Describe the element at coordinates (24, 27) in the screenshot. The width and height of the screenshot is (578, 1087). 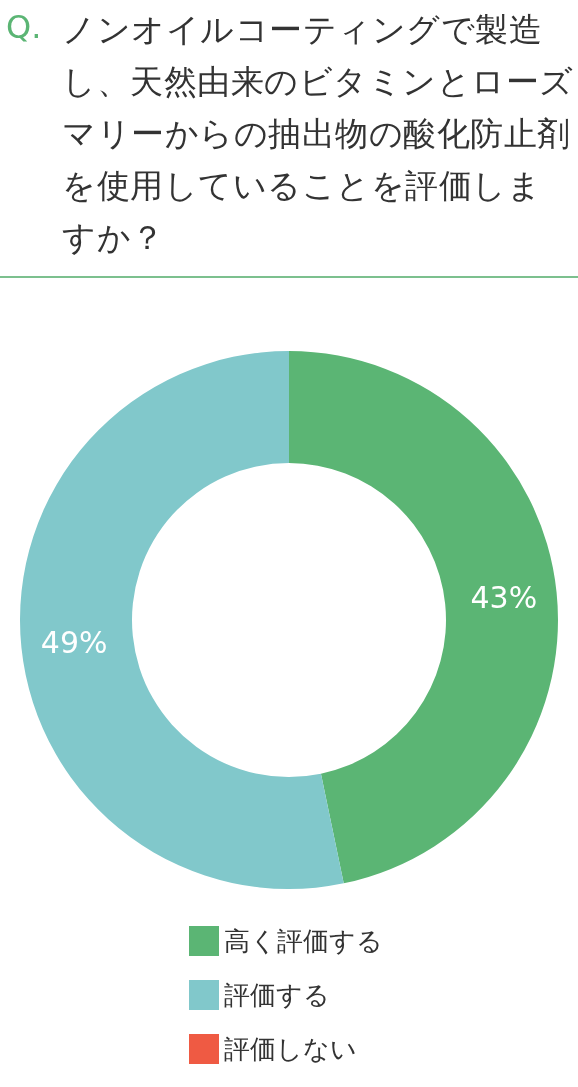
I see `text: Q.` at that location.